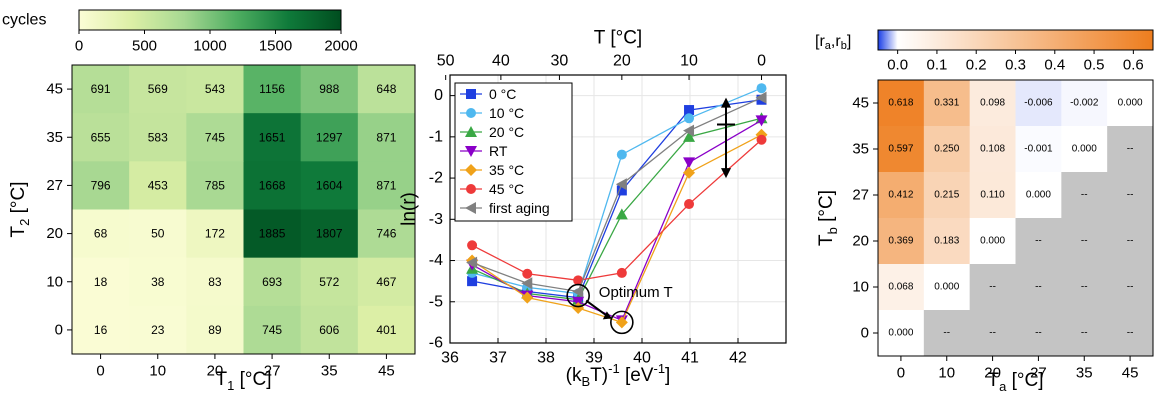 This screenshot has height=399, width=1155. What do you see at coordinates (386, 89) in the screenshot?
I see `cell-value-label: 648` at bounding box center [386, 89].